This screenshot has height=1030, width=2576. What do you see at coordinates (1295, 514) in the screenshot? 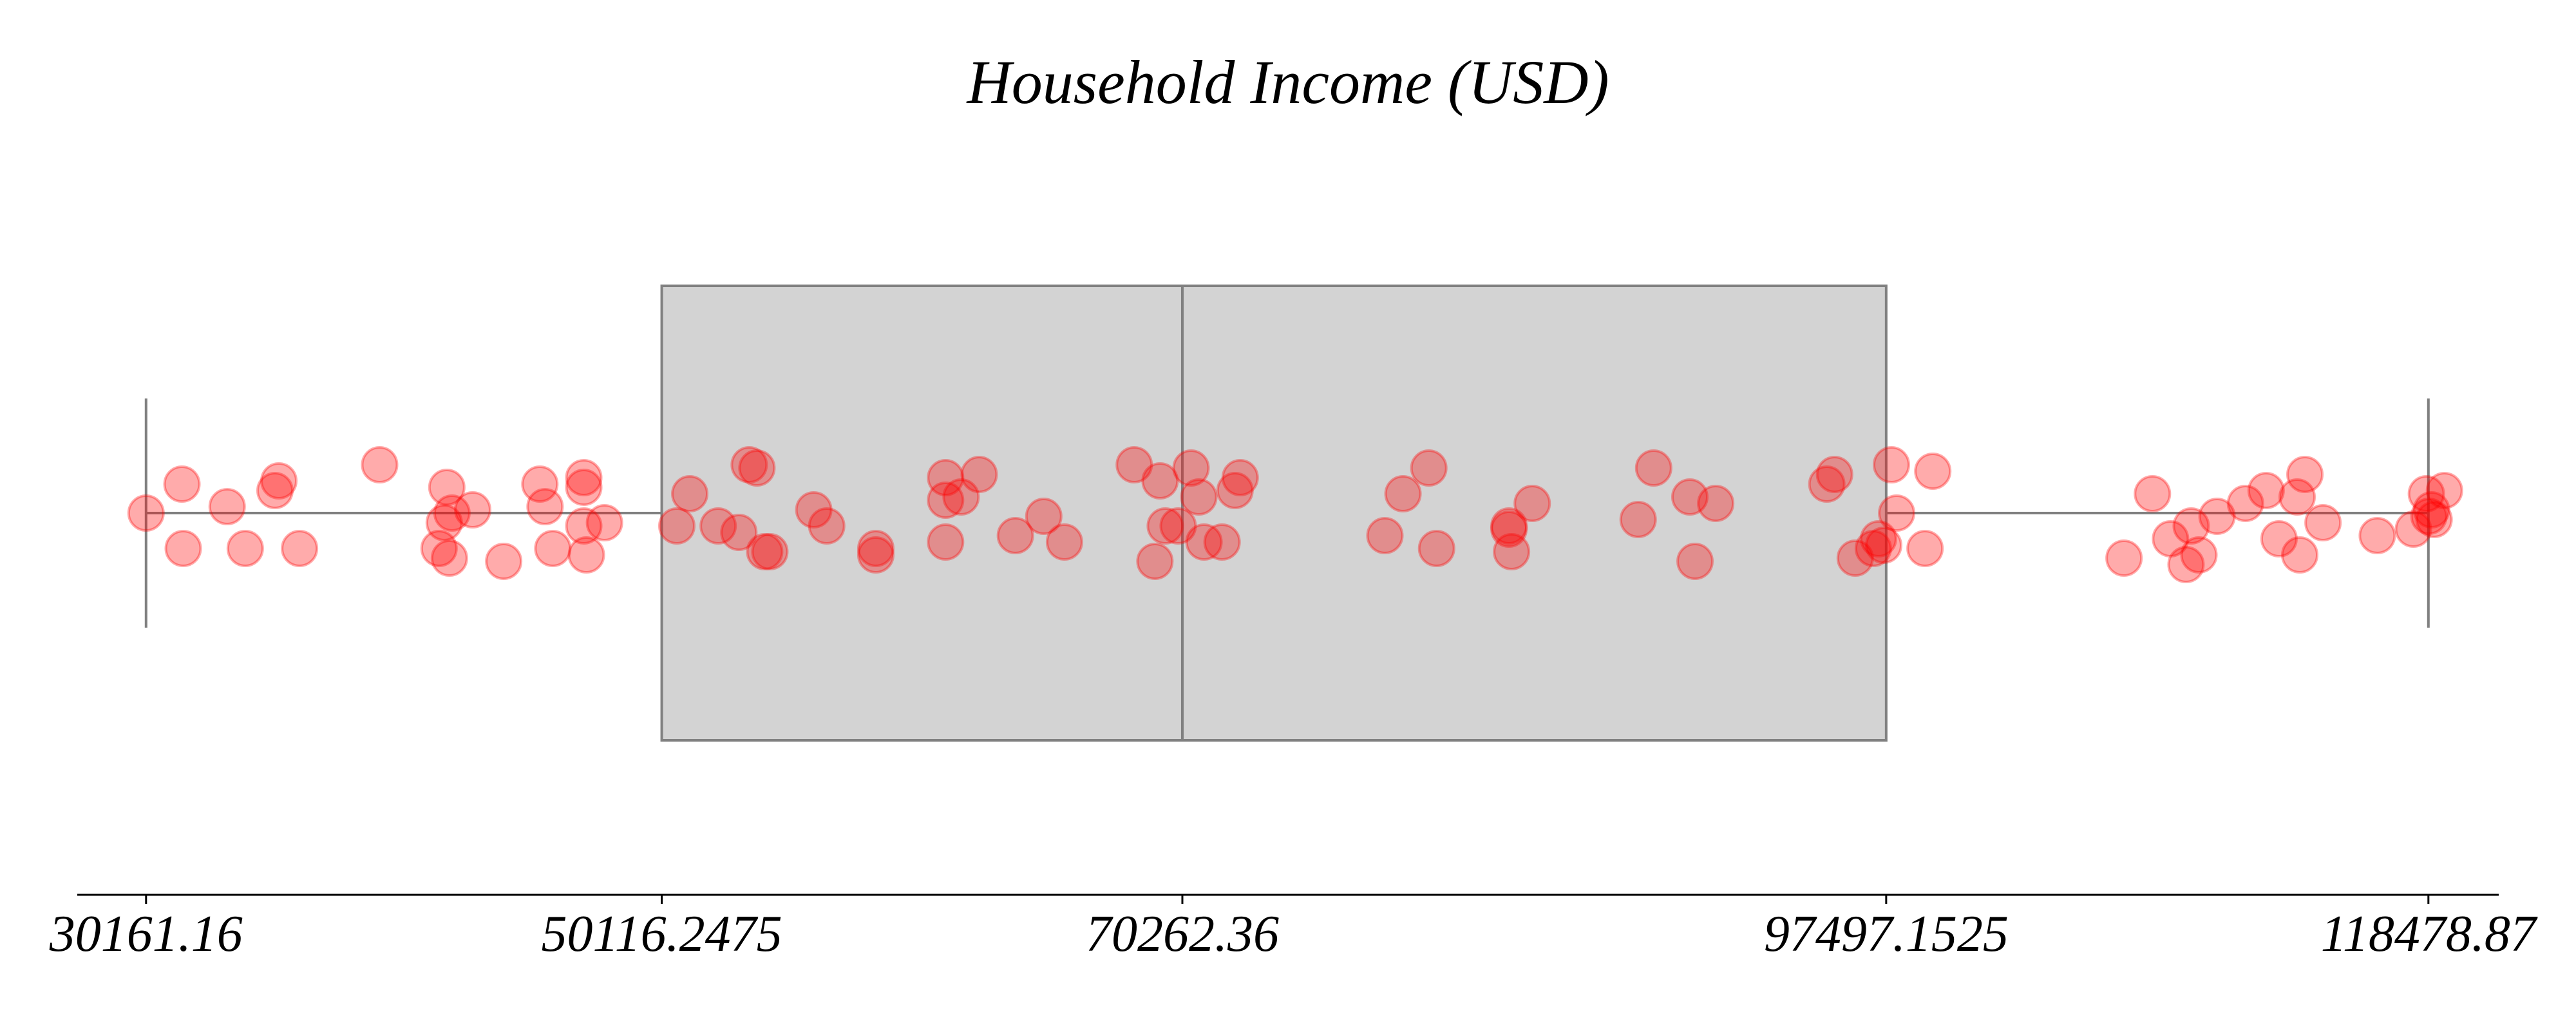
I see `data-points` at bounding box center [1295, 514].